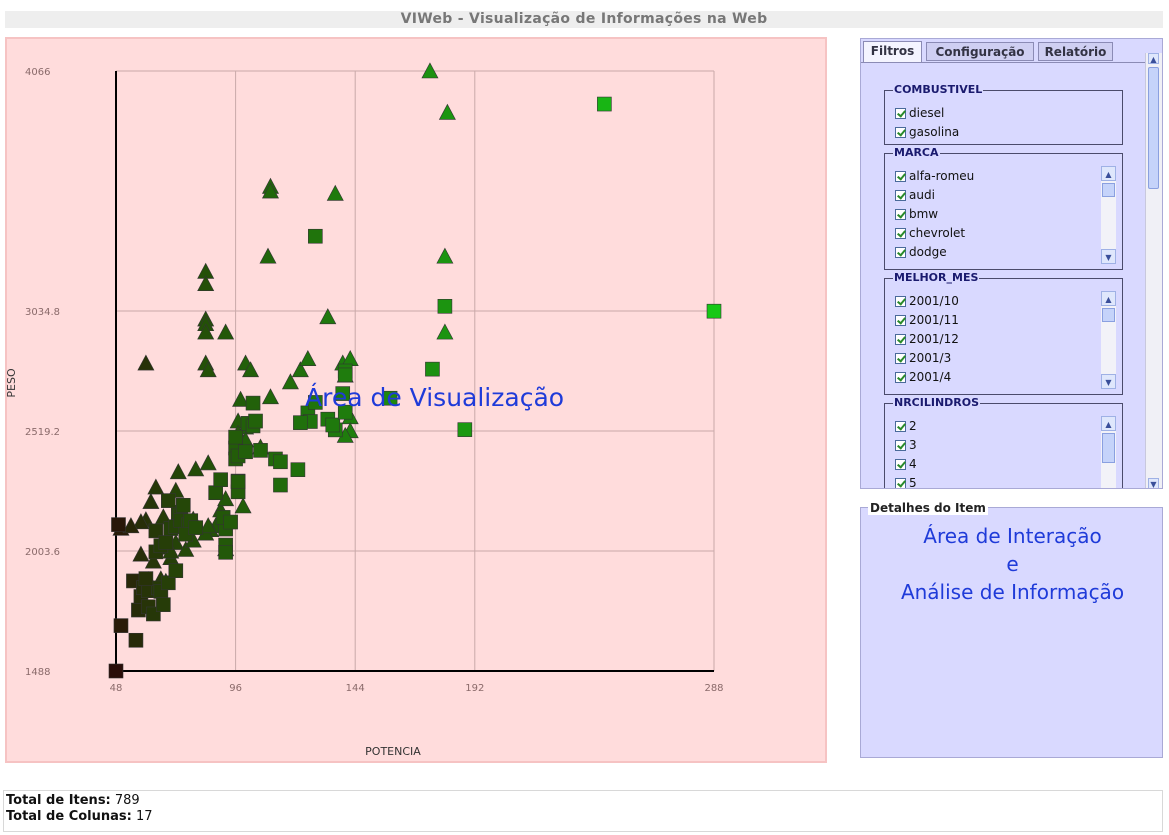 This screenshot has width=1169, height=835. I want to click on x-tick-label: 192, so click(474, 688).